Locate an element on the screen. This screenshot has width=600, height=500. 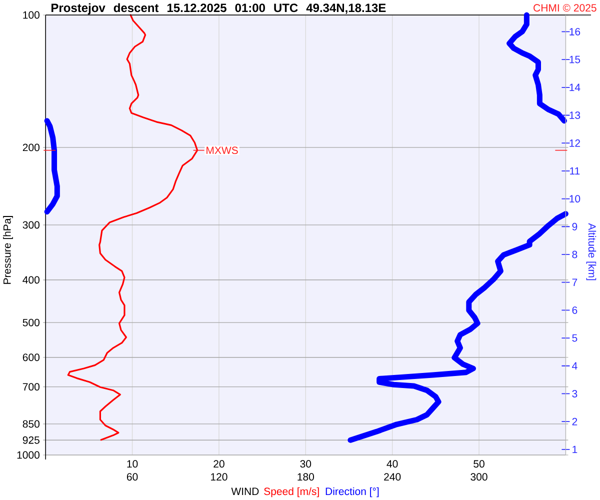
x2-tick-label: 240 is located at coordinates (392, 477).